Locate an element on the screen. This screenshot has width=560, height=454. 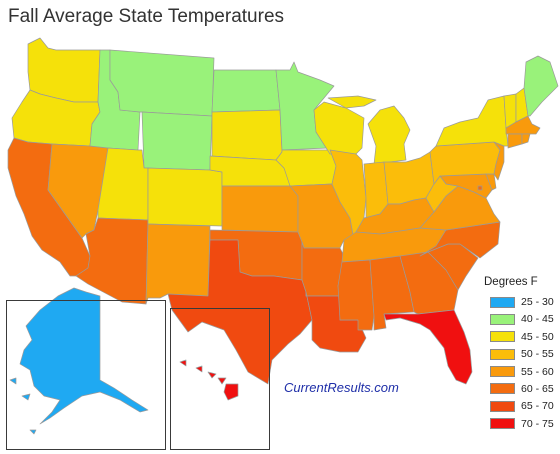
state-mn is located at coordinates (305, 106).